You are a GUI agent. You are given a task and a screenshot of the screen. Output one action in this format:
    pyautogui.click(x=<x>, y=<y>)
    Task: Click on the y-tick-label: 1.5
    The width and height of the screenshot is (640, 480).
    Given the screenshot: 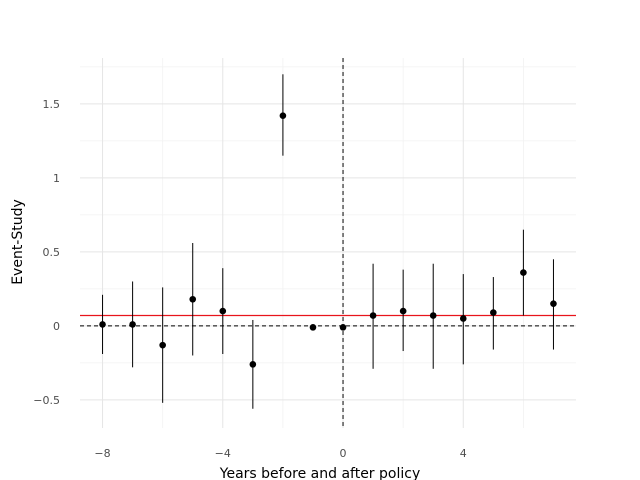 What is the action you would take?
    pyautogui.click(x=52, y=104)
    